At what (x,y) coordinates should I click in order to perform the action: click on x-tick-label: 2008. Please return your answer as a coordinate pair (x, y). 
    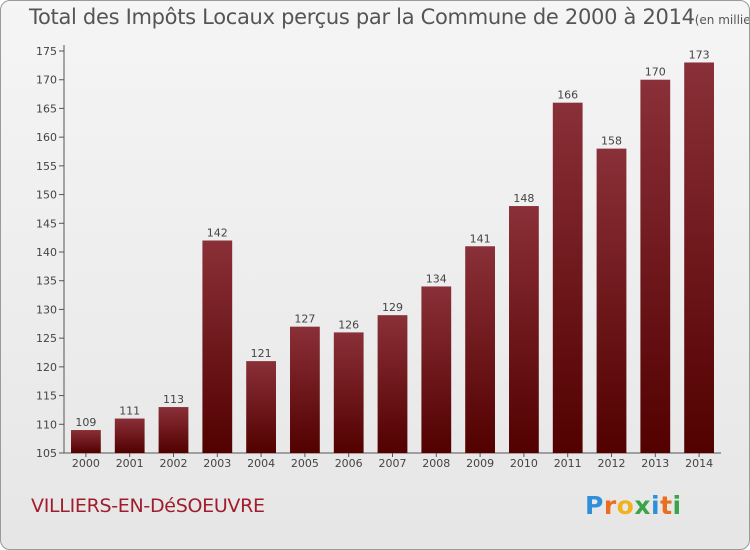
    Looking at the image, I should click on (436, 463).